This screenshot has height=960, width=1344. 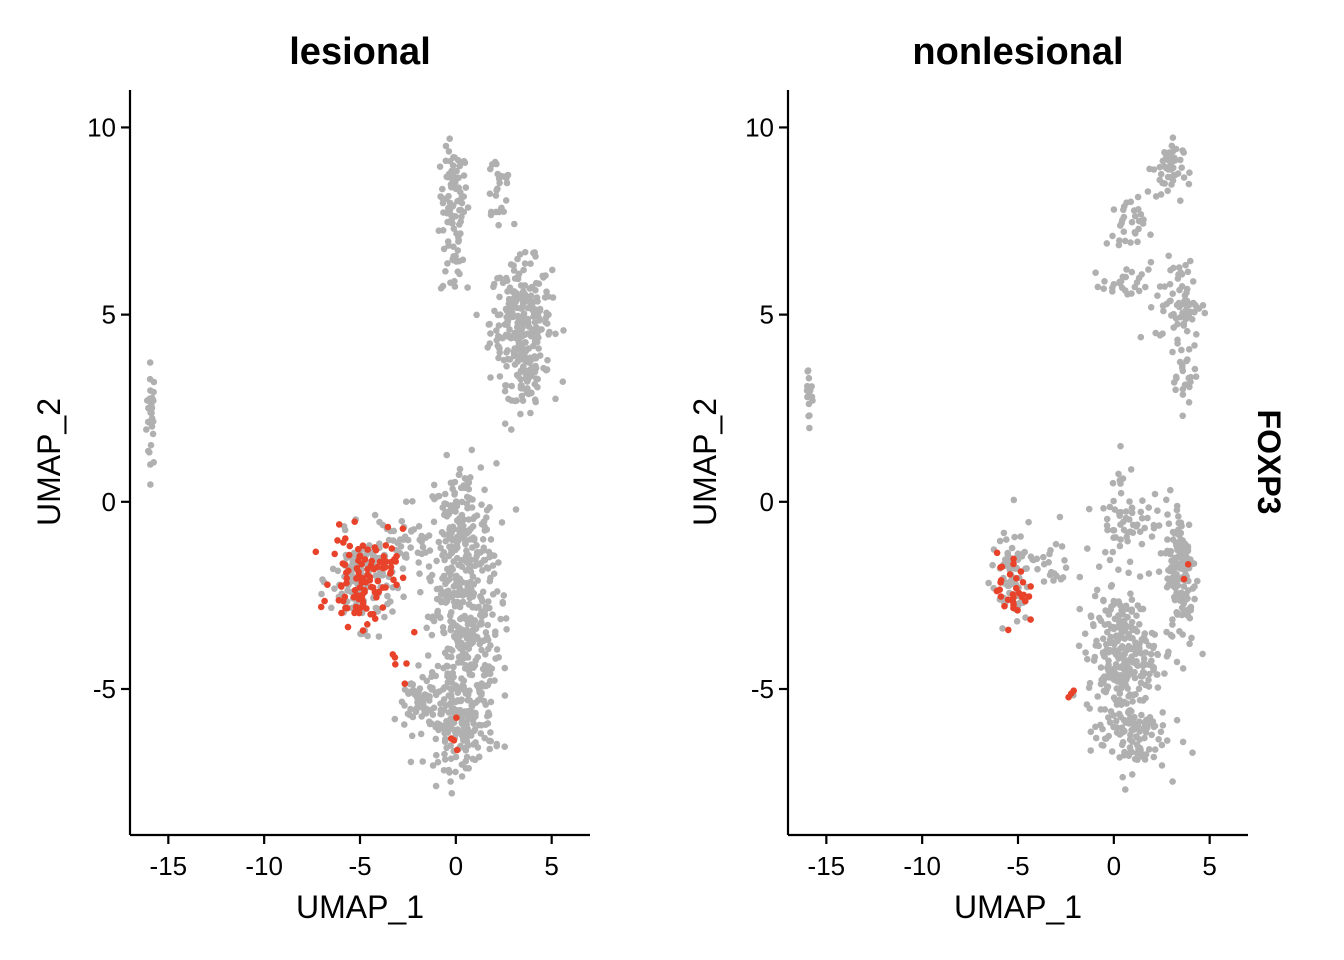 What do you see at coordinates (1114, 866) in the screenshot?
I see `x-tick-label: 0` at bounding box center [1114, 866].